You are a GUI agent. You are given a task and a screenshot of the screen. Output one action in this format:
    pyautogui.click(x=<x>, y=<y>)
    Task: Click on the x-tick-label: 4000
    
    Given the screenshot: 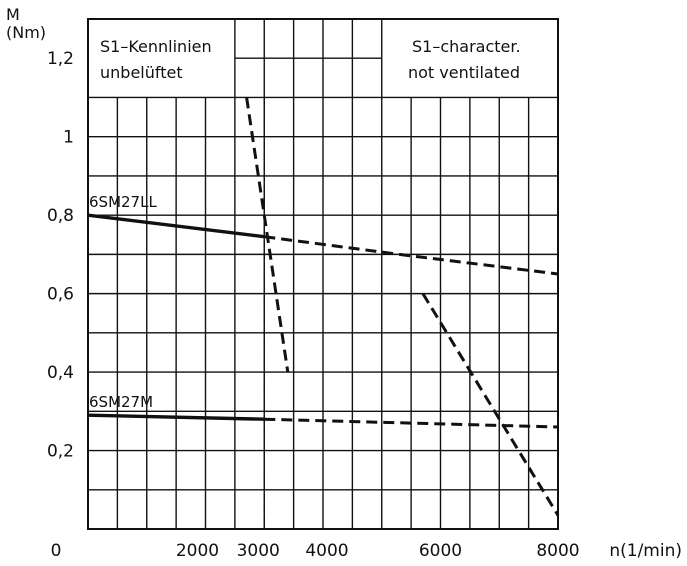 What is the action you would take?
    pyautogui.click(x=326, y=551)
    